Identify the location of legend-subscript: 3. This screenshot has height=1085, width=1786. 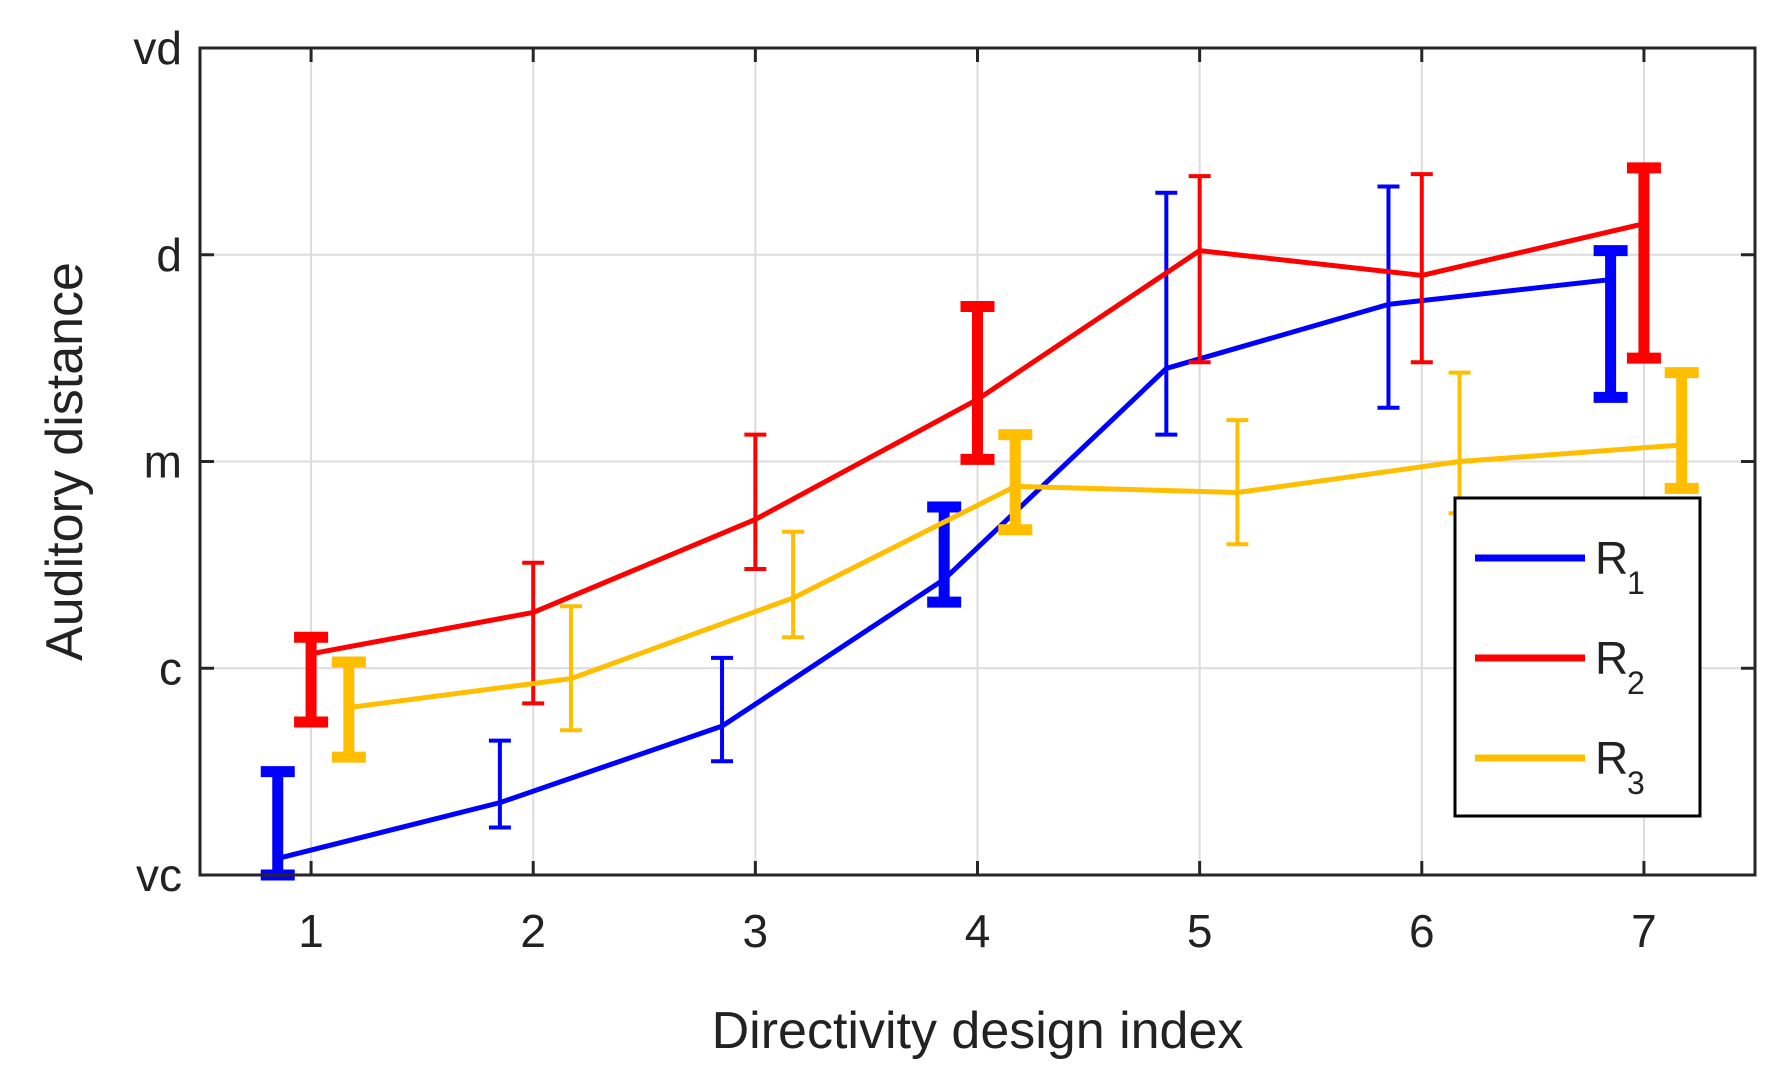
(1636, 783).